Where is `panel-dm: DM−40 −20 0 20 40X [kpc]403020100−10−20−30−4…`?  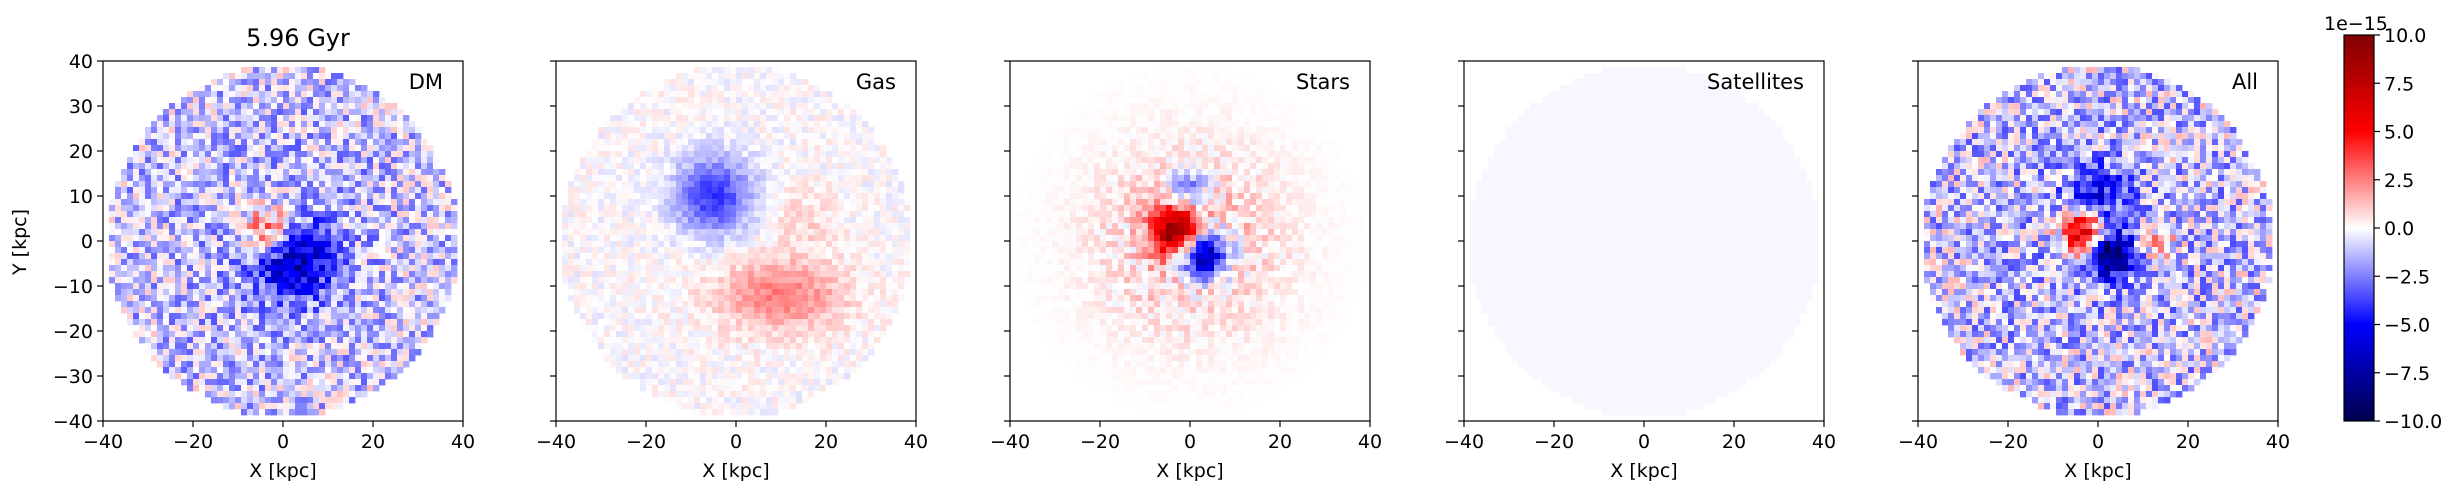
panel-dm: DM−40 −20 0 20 40X [kpc]403020100−10−20−30−4… is located at coordinates (264, 266).